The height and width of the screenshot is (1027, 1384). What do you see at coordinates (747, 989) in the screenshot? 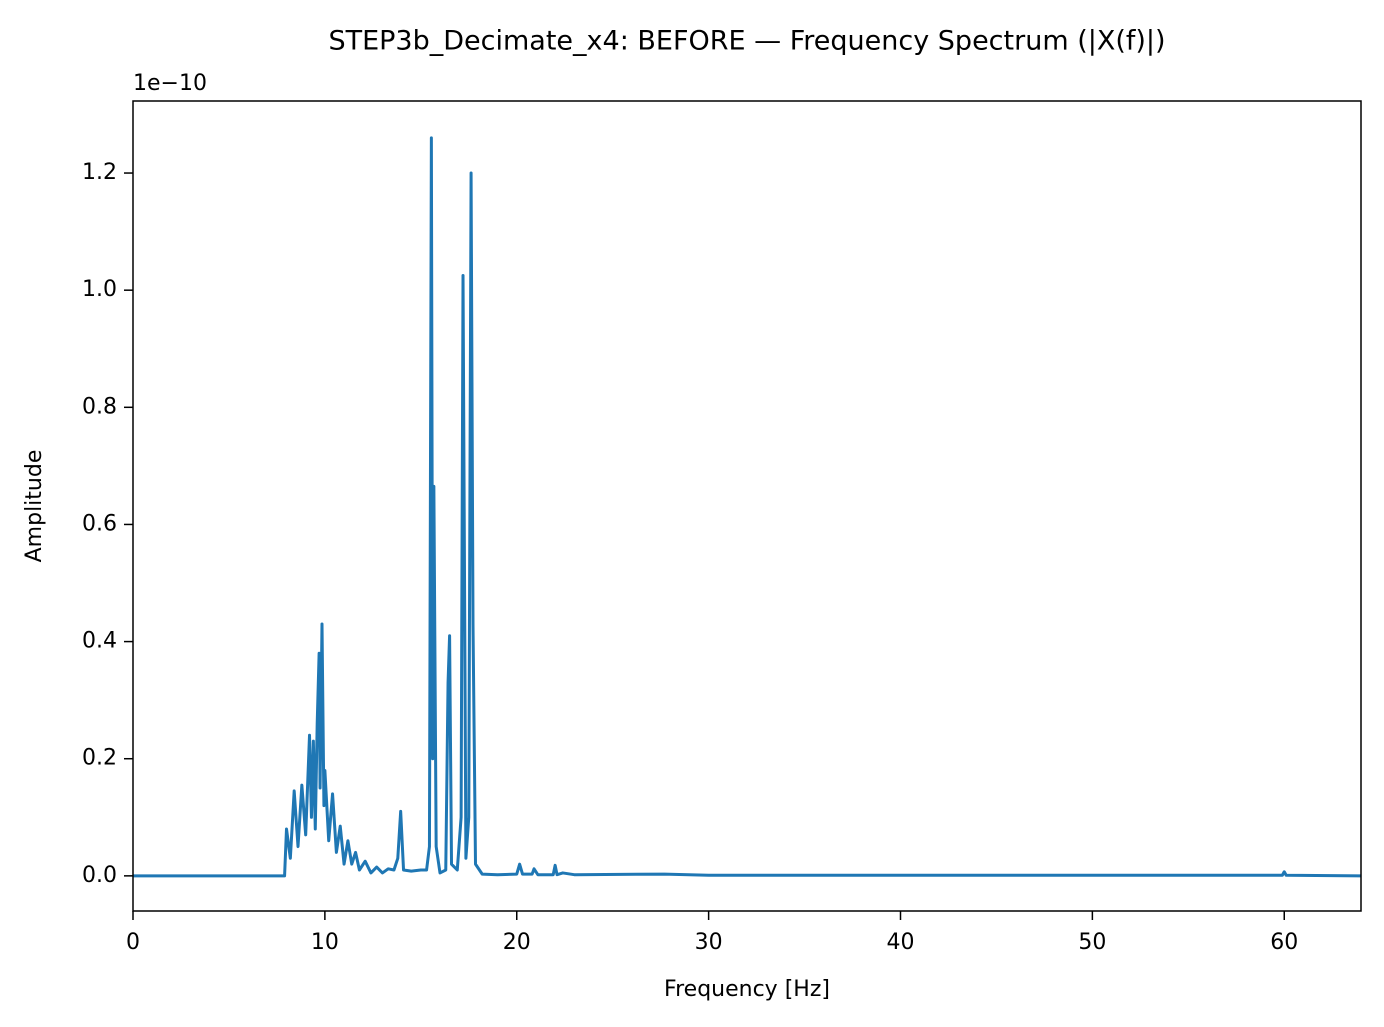
I see `x-axis-label: Frequency [Hz]` at bounding box center [747, 989].